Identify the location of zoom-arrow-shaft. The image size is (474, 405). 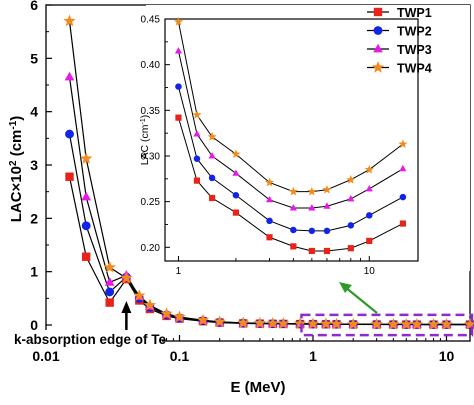
(361, 300).